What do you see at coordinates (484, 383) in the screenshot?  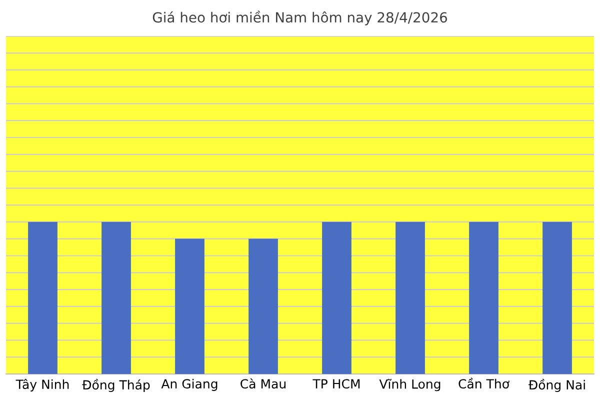 I see `x-tick-label: Cần Thơ` at bounding box center [484, 383].